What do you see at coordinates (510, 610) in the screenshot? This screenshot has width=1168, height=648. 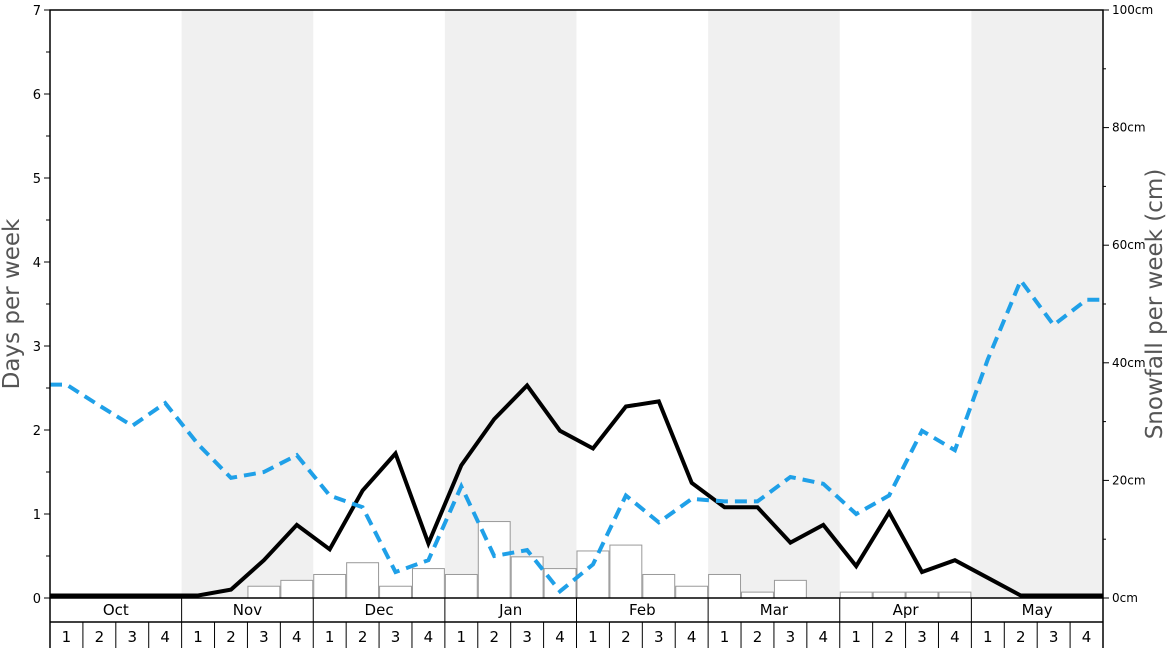 I see `month-label-jan: Jan` at bounding box center [510, 610].